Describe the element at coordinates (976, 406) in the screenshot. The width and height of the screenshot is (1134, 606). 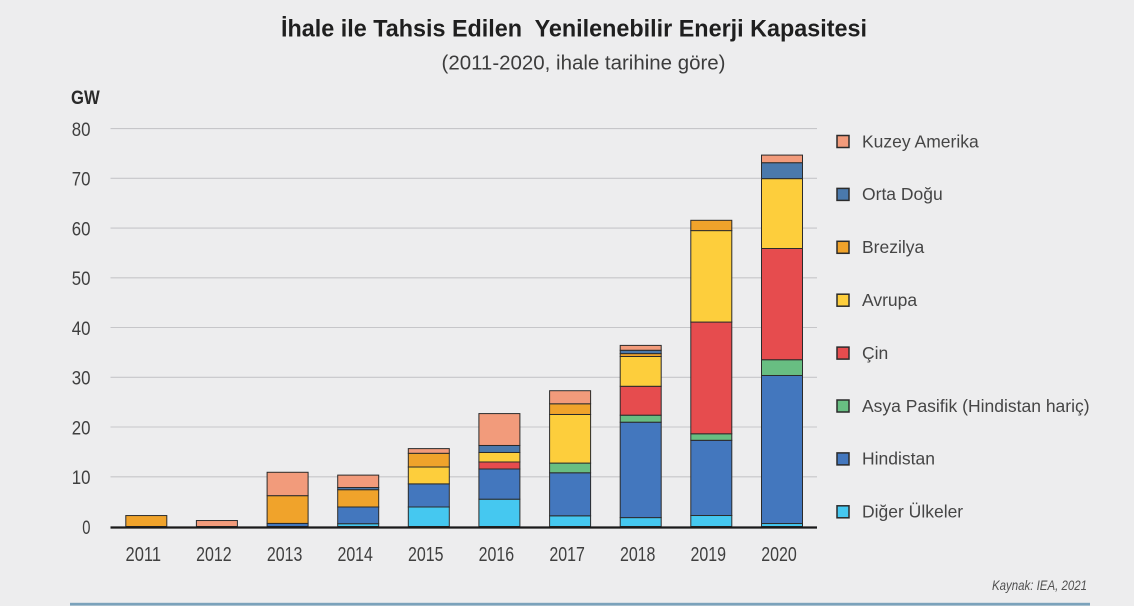
I see `svg-text: Asya Pasifik (Hindistan hariç)` at that location.